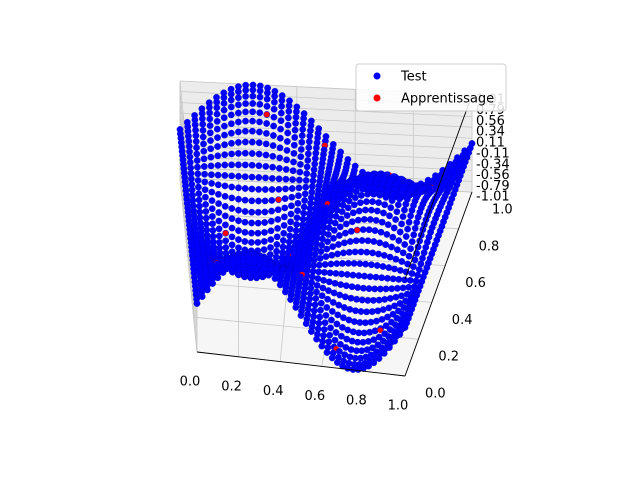 This screenshot has height=480, width=640. What do you see at coordinates (438, 284) in the screenshot?
I see `y-axis-line` at bounding box center [438, 284].